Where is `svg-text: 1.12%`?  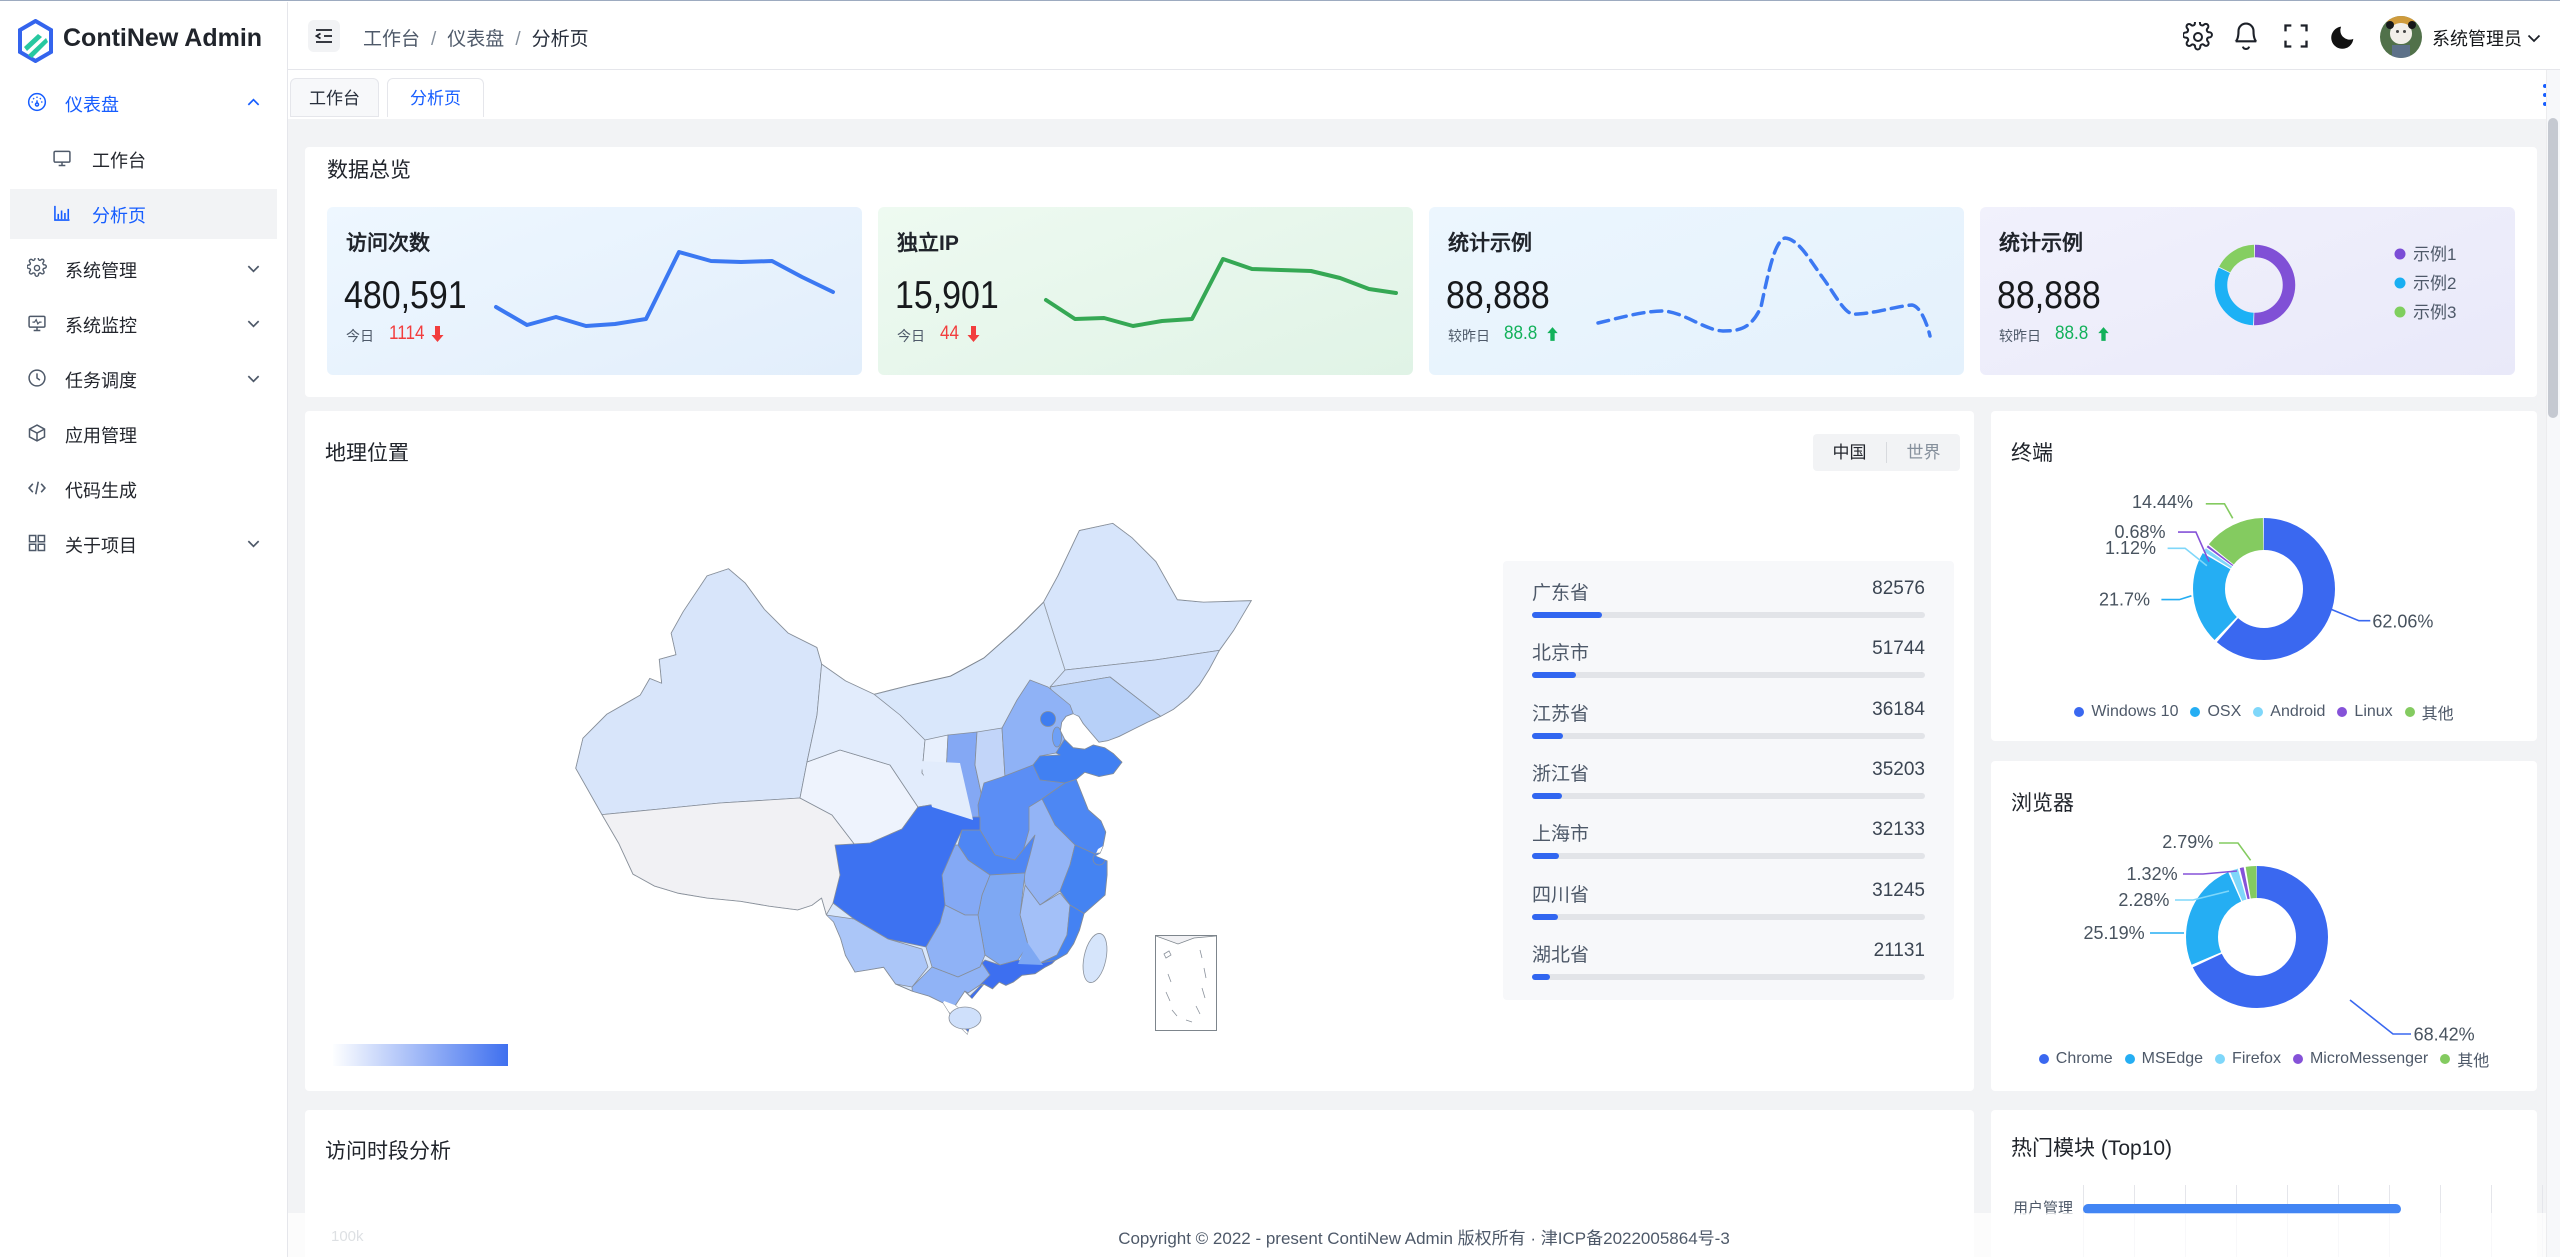 svg-text: 1.12% is located at coordinates (2130, 548).